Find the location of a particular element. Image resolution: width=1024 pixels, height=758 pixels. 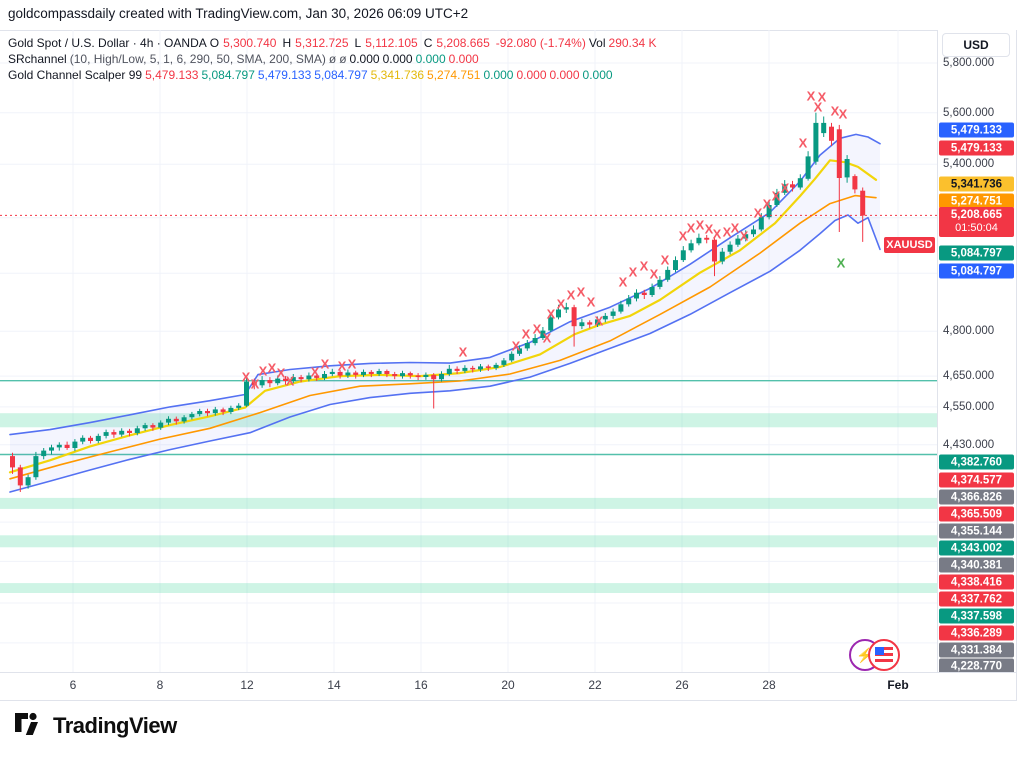

change-value: -92.080 (-1.74%) is located at coordinates (540, 43).